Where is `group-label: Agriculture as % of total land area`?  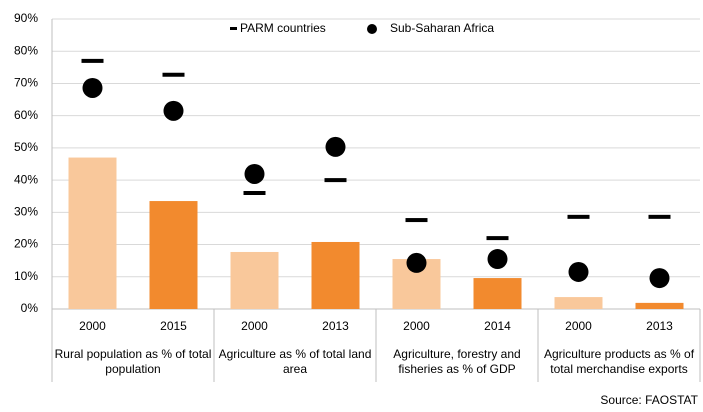
group-label: Agriculture as % of total land area is located at coordinates (295, 361).